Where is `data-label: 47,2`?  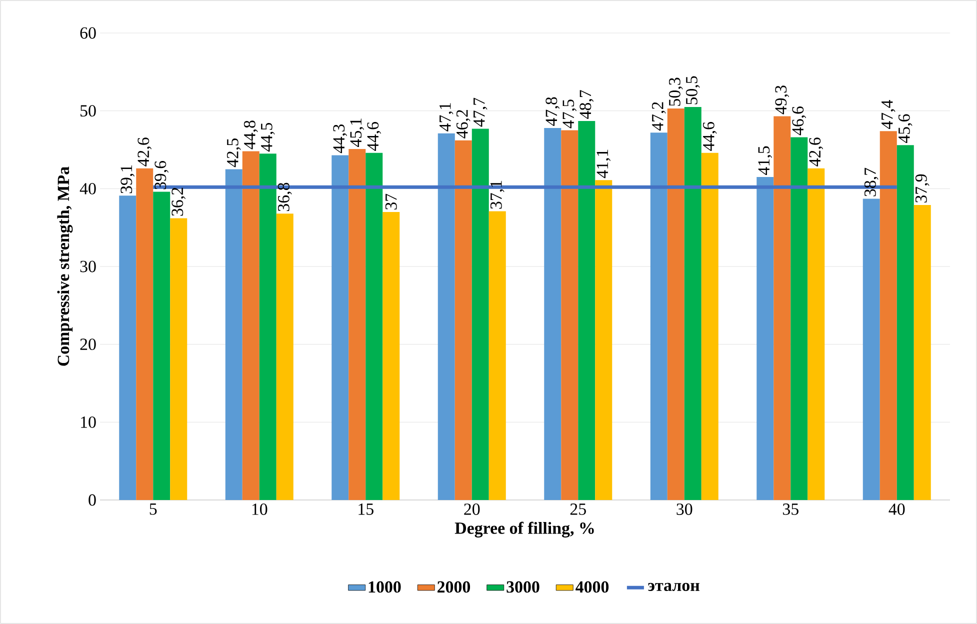
data-label: 47,2 is located at coordinates (659, 116).